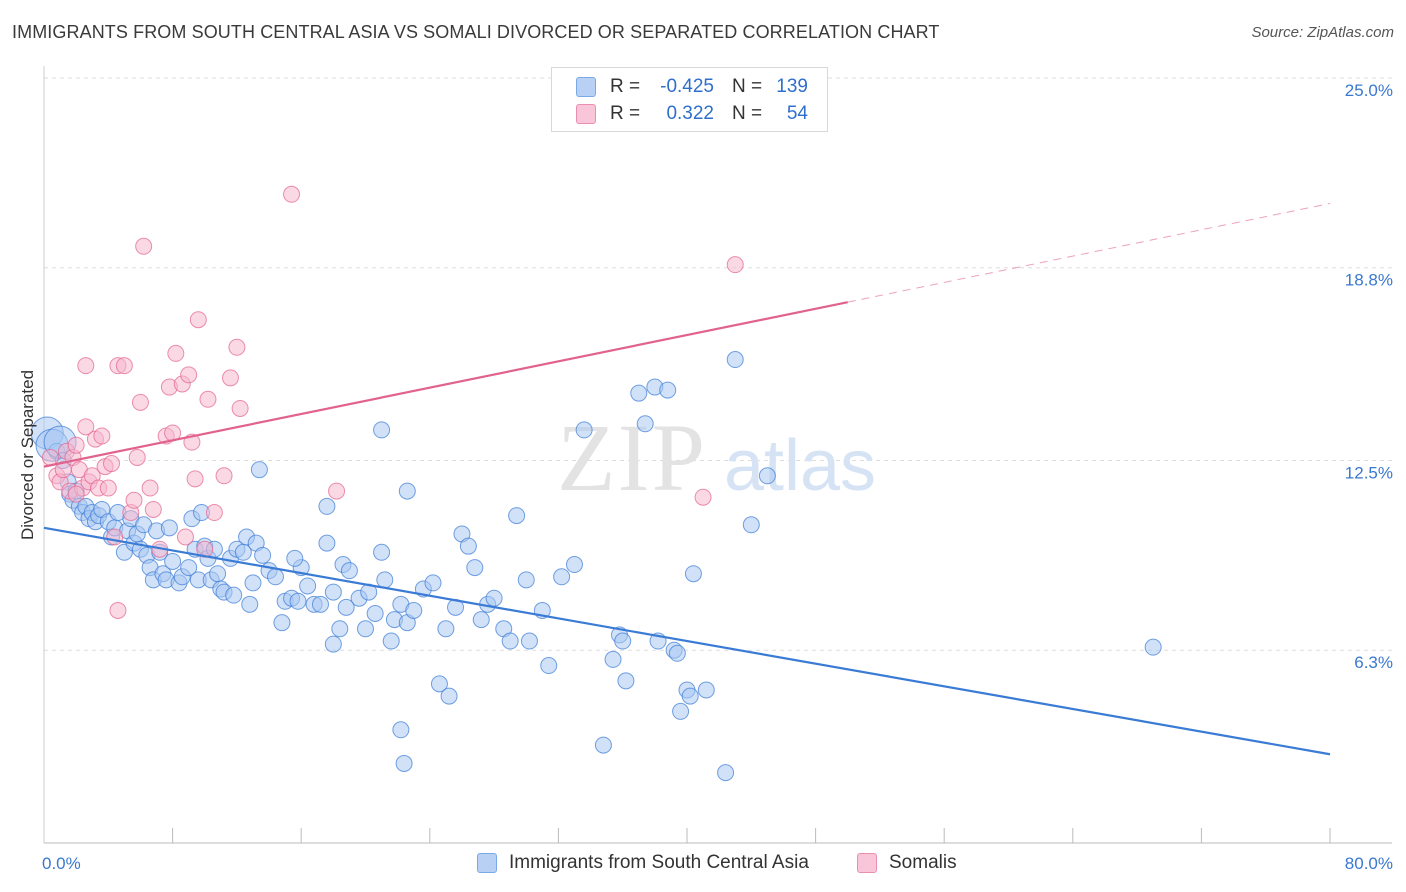  I want to click on legend-r-value: 0.322, so click(690, 113).